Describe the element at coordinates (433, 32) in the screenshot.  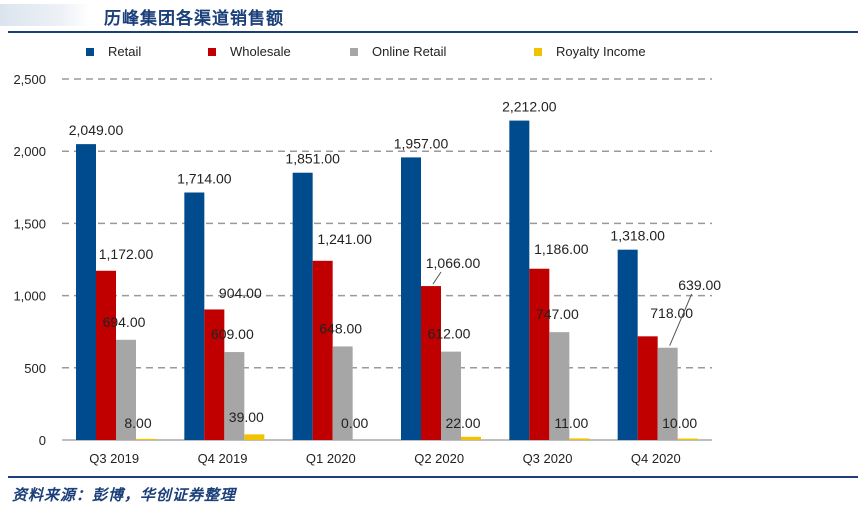
I see `header-divider` at that location.